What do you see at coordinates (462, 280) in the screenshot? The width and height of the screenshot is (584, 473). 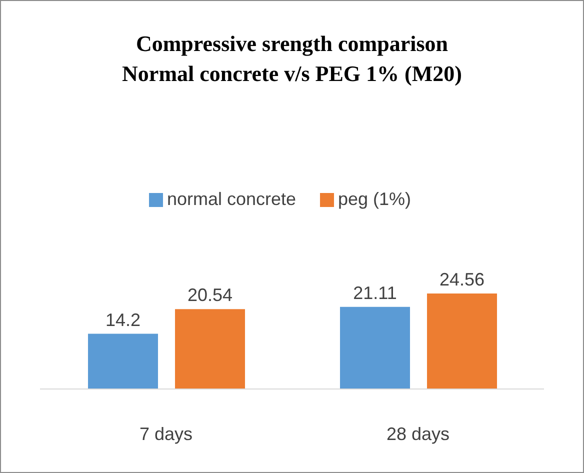 I see `data-label: 24.56` at bounding box center [462, 280].